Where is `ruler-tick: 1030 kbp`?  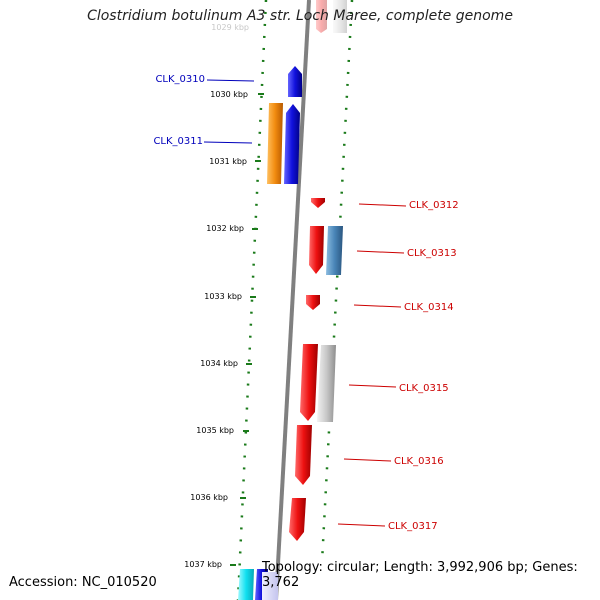
ruler-tick: 1030 kbp is located at coordinates (237, 94).